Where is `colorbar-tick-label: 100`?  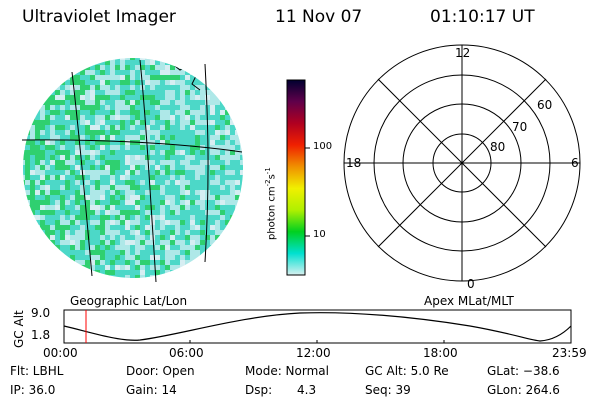
colorbar-tick-label: 100 is located at coordinates (323, 146).